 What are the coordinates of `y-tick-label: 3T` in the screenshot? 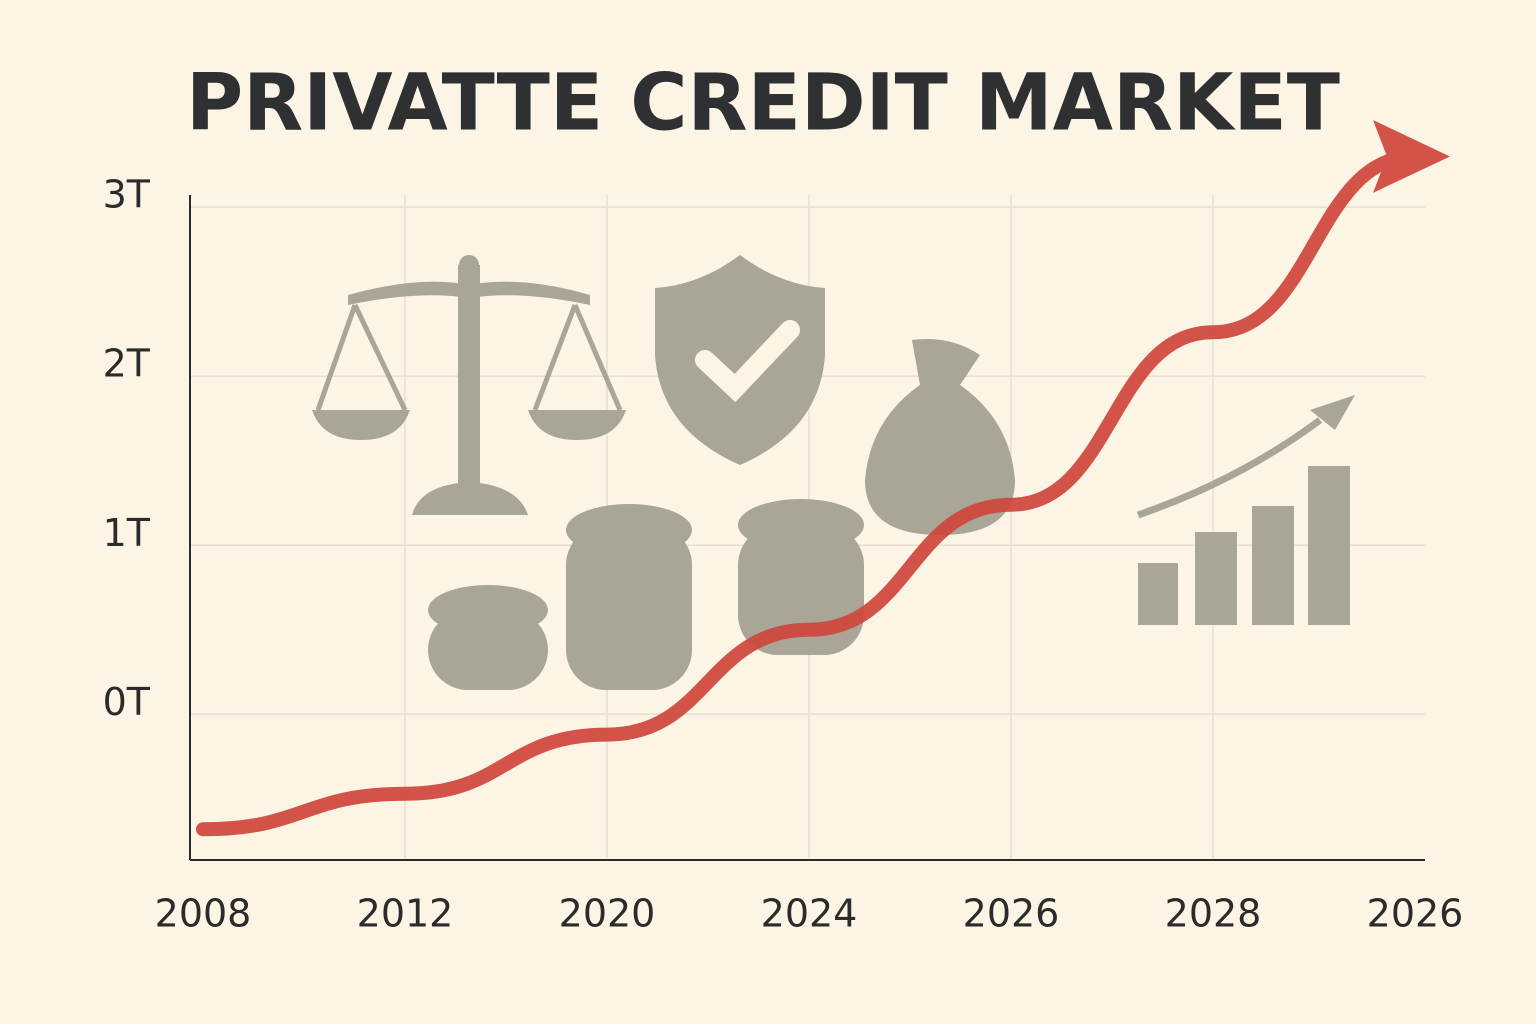 It's located at (127, 195).